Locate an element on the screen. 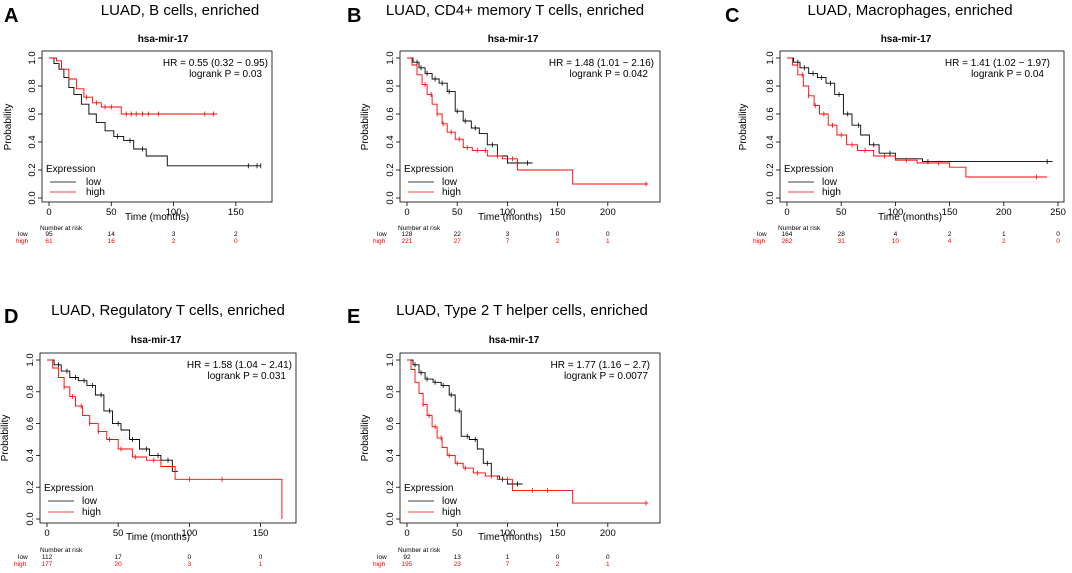 This screenshot has height=573, width=1072. risk-value-high: 177 is located at coordinates (47, 564).